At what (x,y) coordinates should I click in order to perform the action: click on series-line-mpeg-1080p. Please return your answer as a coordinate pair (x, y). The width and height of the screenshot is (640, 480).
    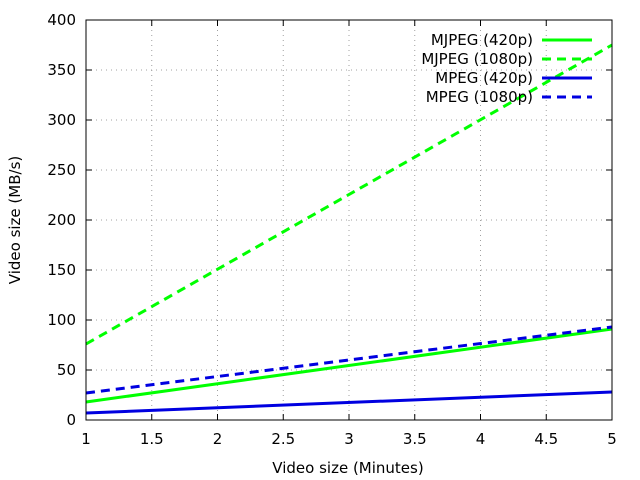
    Looking at the image, I should click on (349, 360).